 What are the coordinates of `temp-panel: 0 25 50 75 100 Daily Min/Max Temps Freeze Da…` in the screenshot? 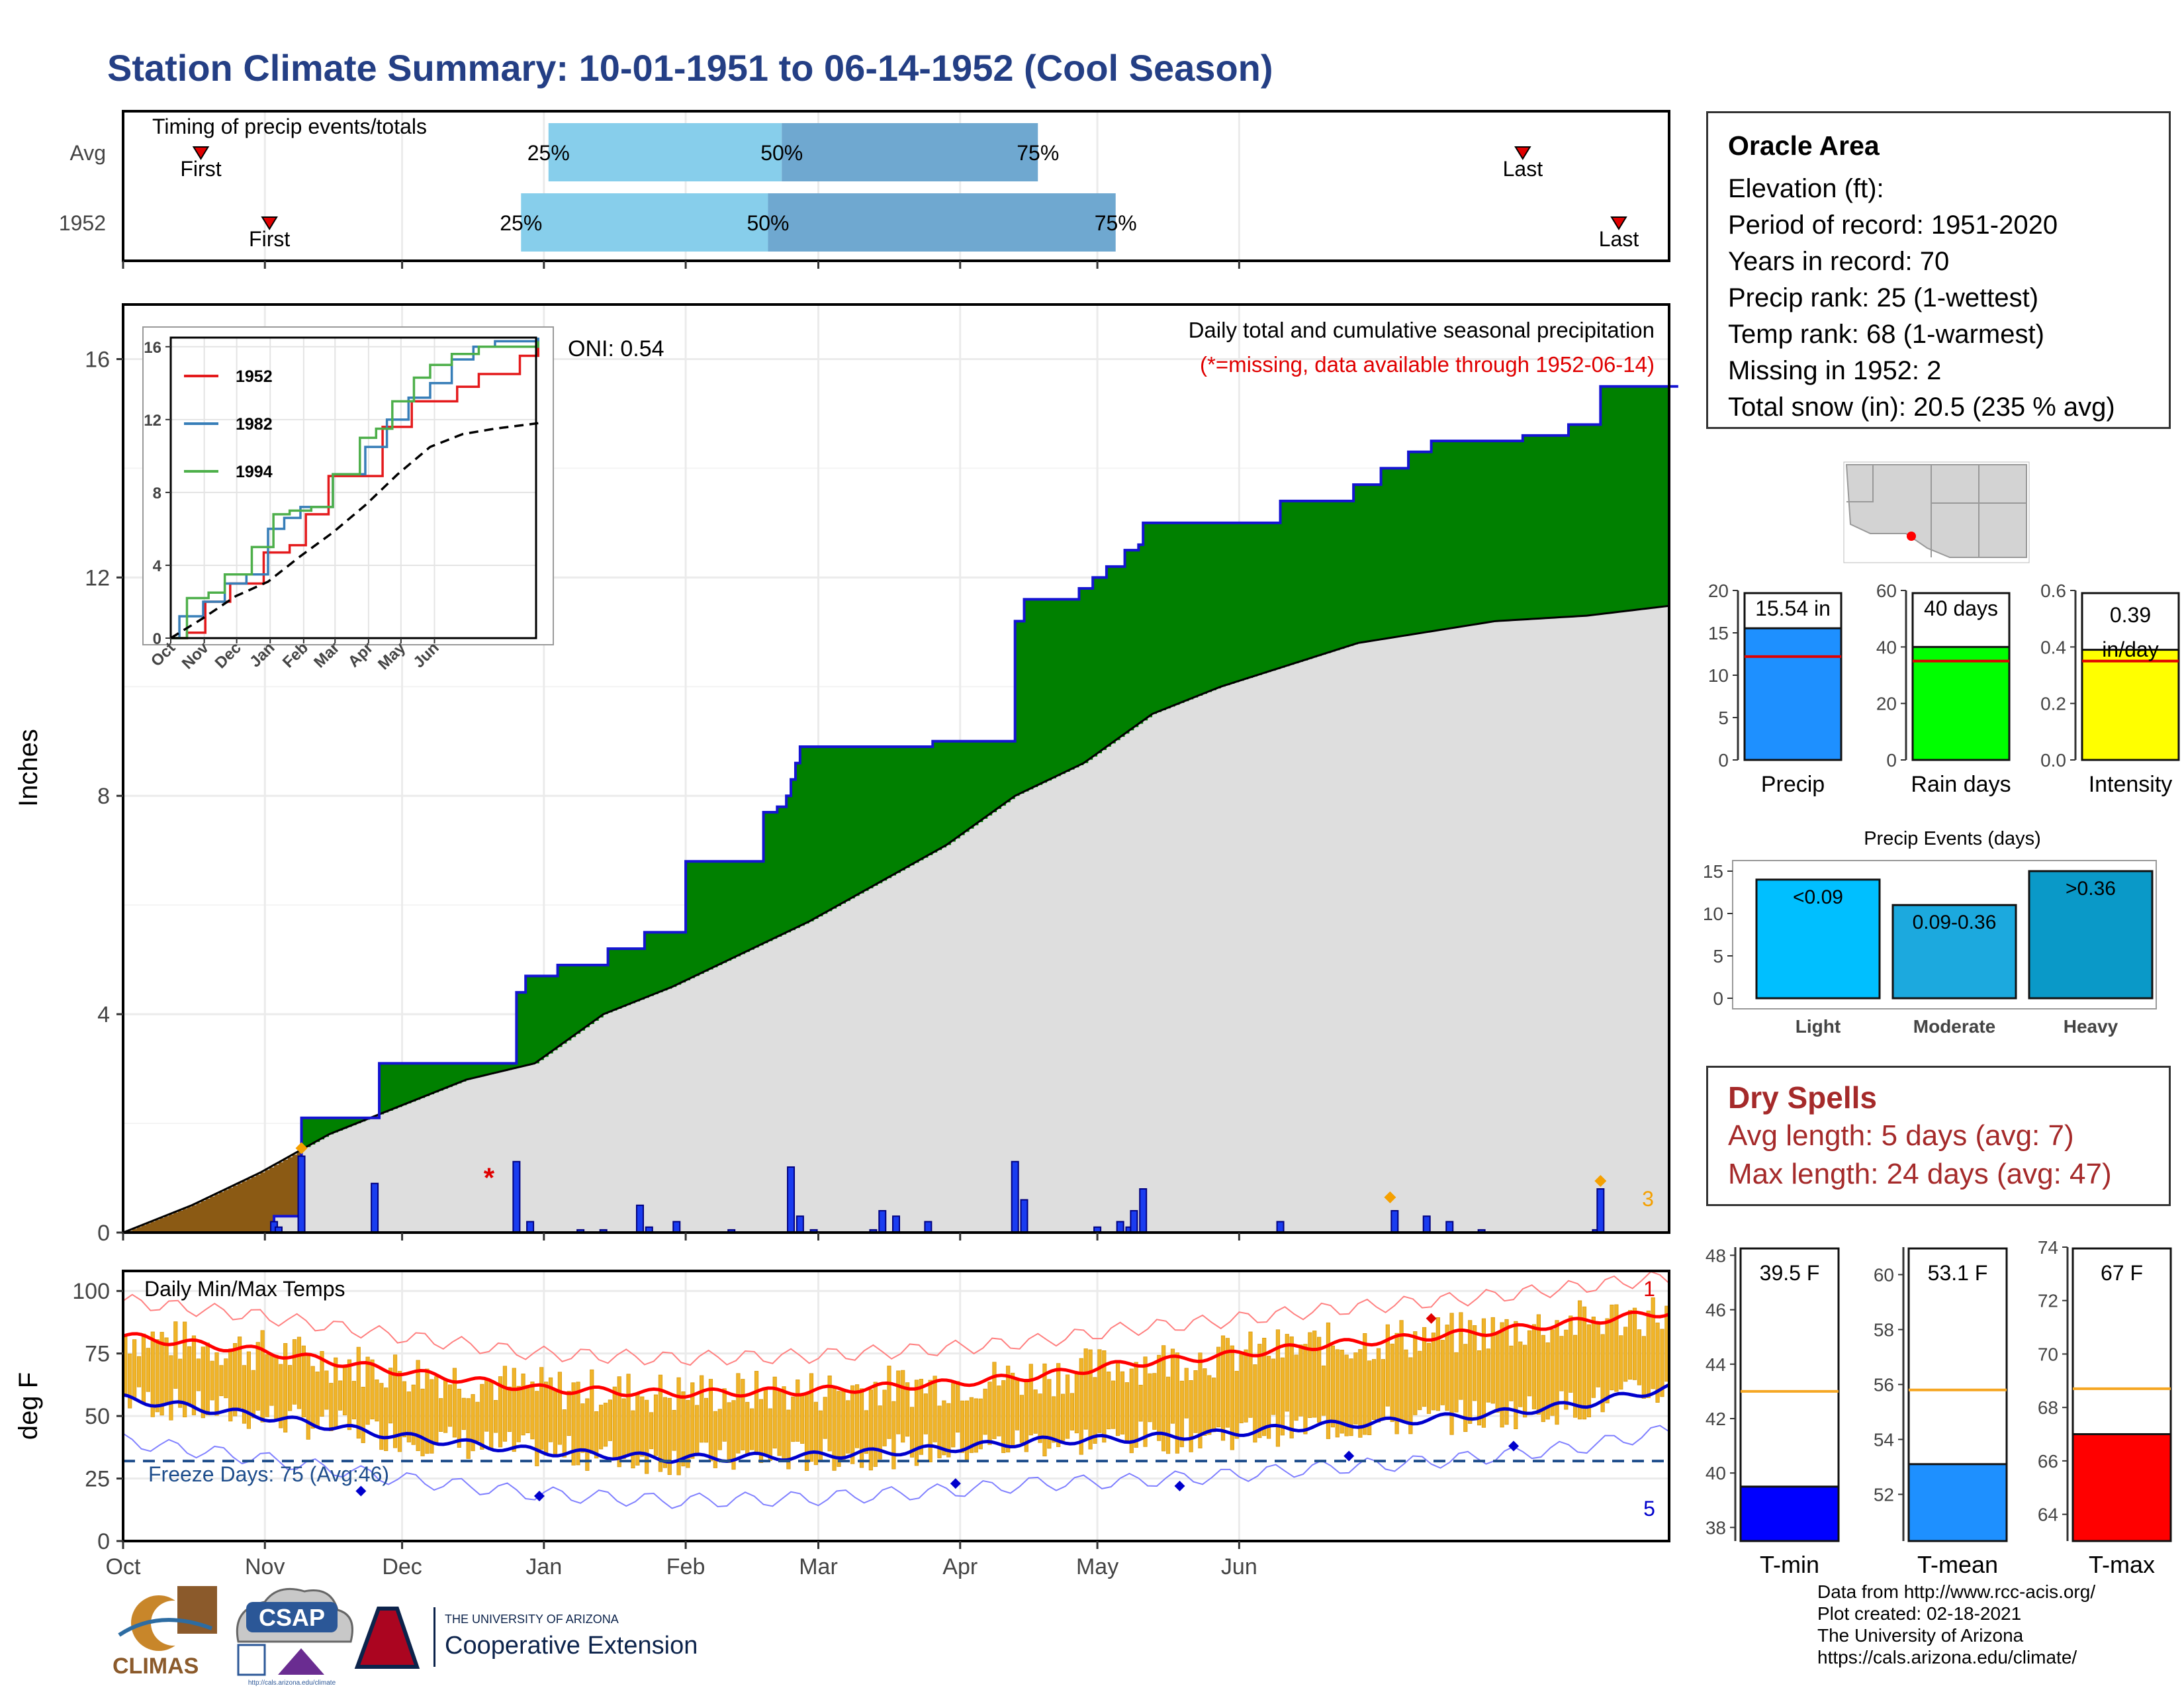 It's located at (842, 1412).